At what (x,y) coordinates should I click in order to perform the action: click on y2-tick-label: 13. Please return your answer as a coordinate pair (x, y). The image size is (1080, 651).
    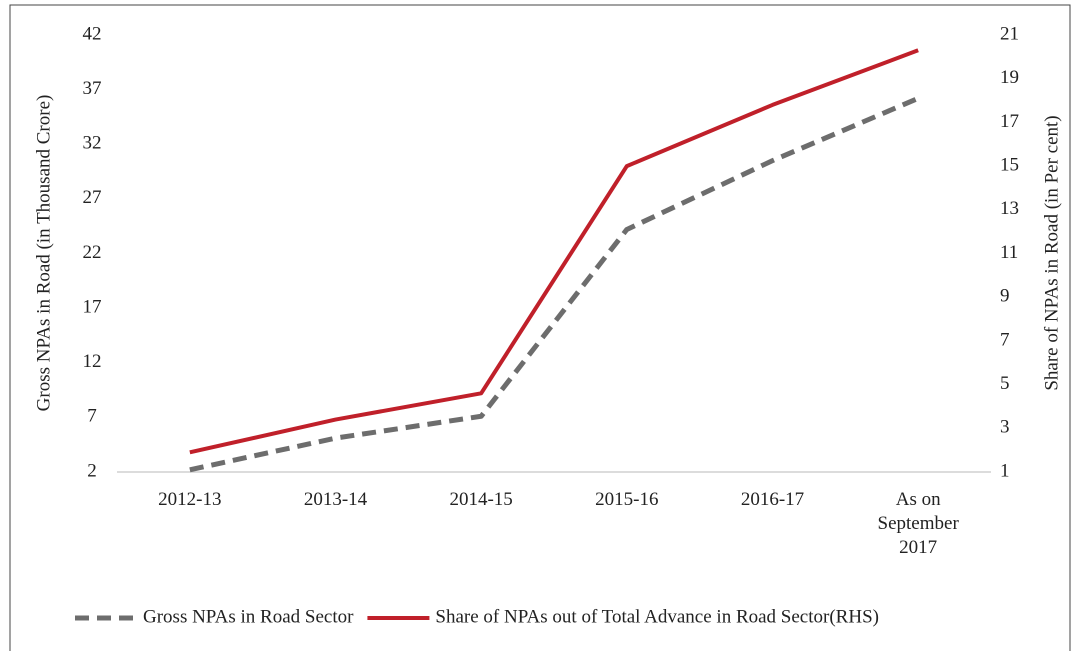
    Looking at the image, I should click on (1009, 208).